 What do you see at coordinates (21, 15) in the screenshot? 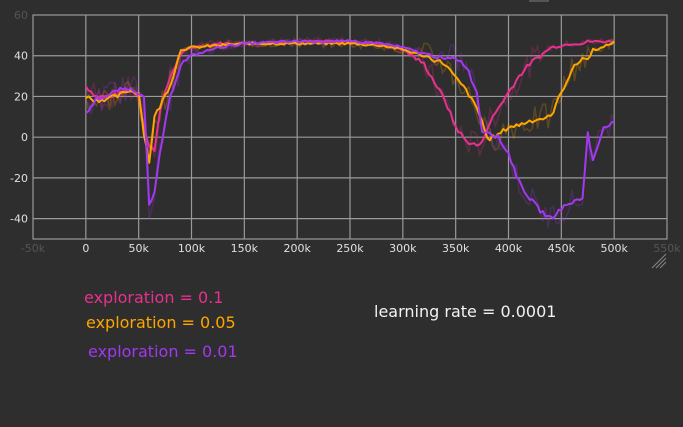
I see `svg-text: 60` at bounding box center [21, 15].